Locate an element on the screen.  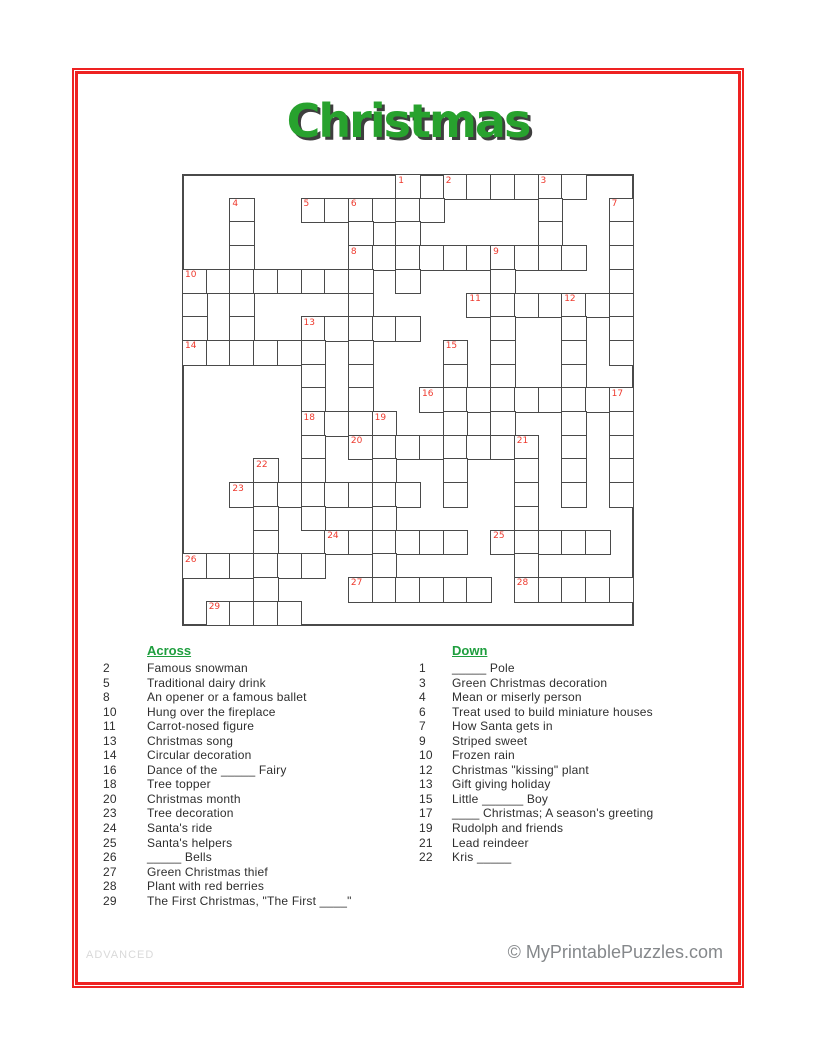
grid-cell: 19 is located at coordinates (384, 424).